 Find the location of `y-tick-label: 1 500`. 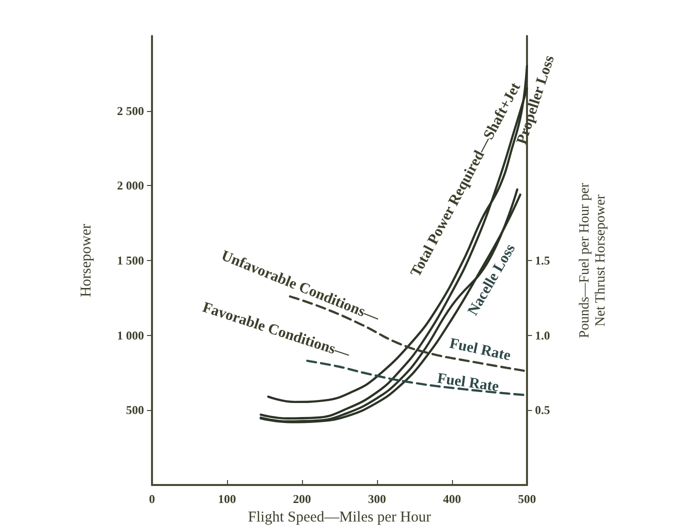

y-tick-label: 1 500 is located at coordinates (130, 261).